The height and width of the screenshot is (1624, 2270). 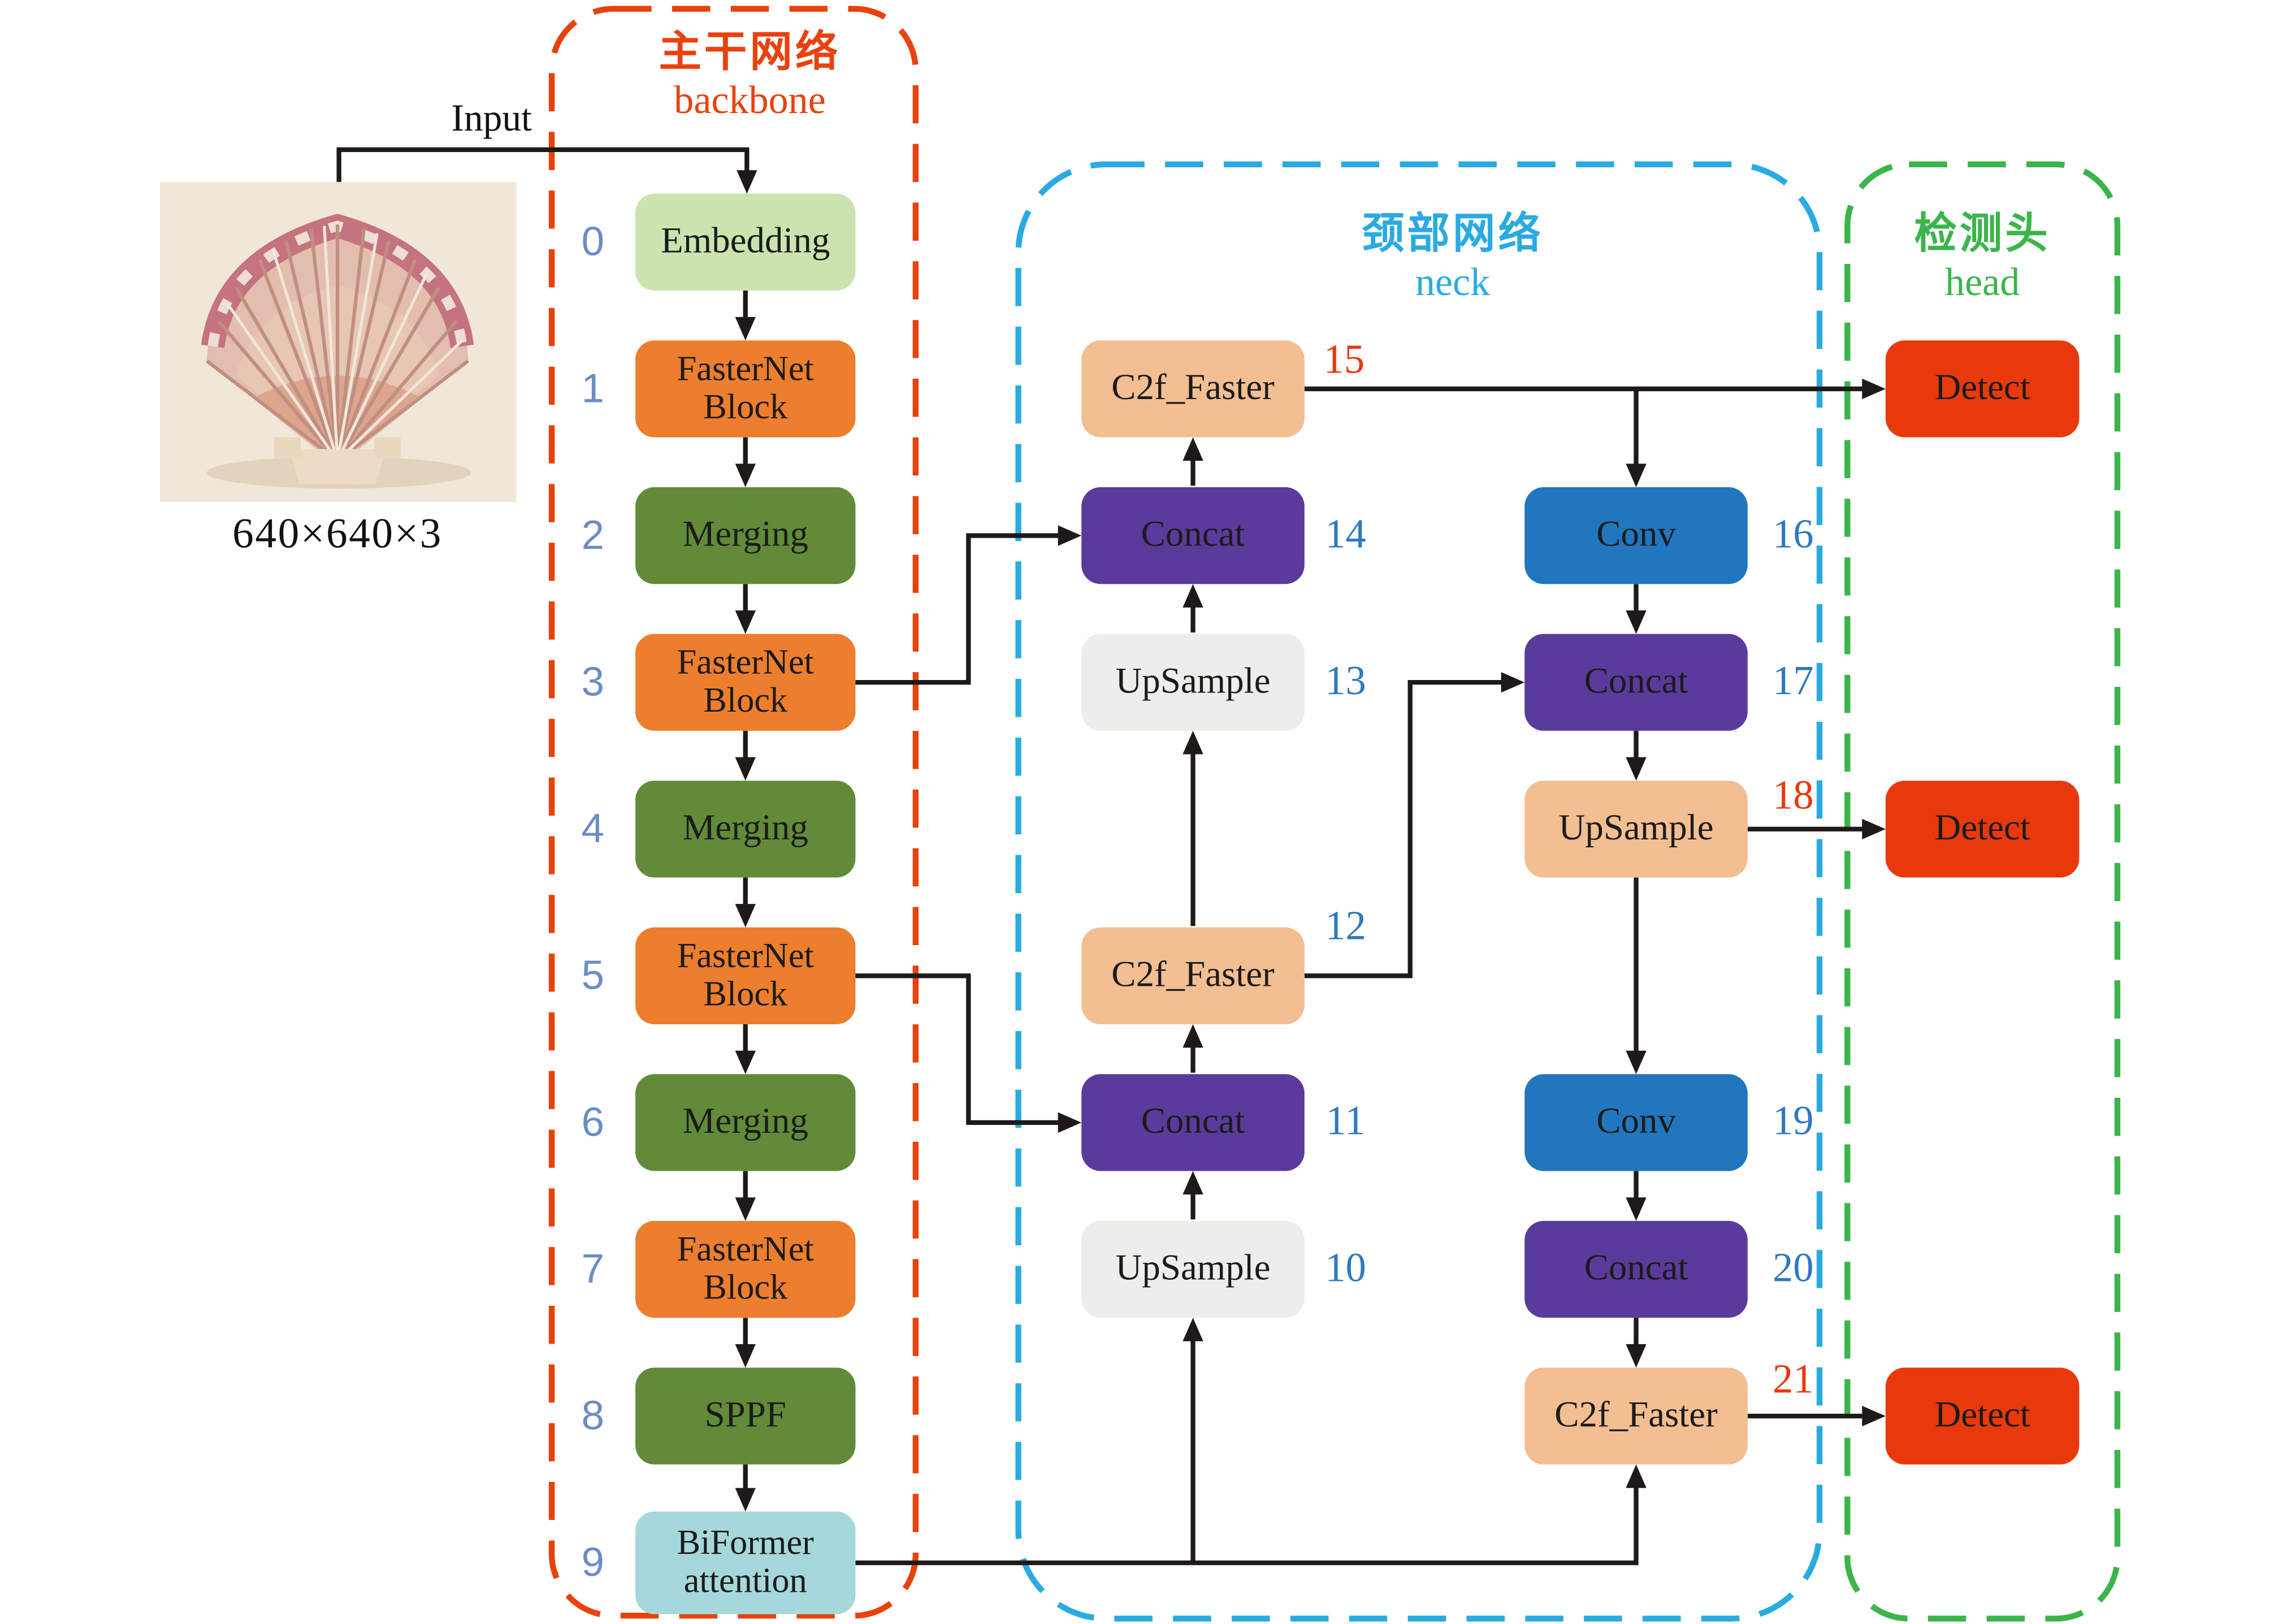 What do you see at coordinates (750, 52) in the screenshot?
I see `backbone-title-zh: 主干网络` at bounding box center [750, 52].